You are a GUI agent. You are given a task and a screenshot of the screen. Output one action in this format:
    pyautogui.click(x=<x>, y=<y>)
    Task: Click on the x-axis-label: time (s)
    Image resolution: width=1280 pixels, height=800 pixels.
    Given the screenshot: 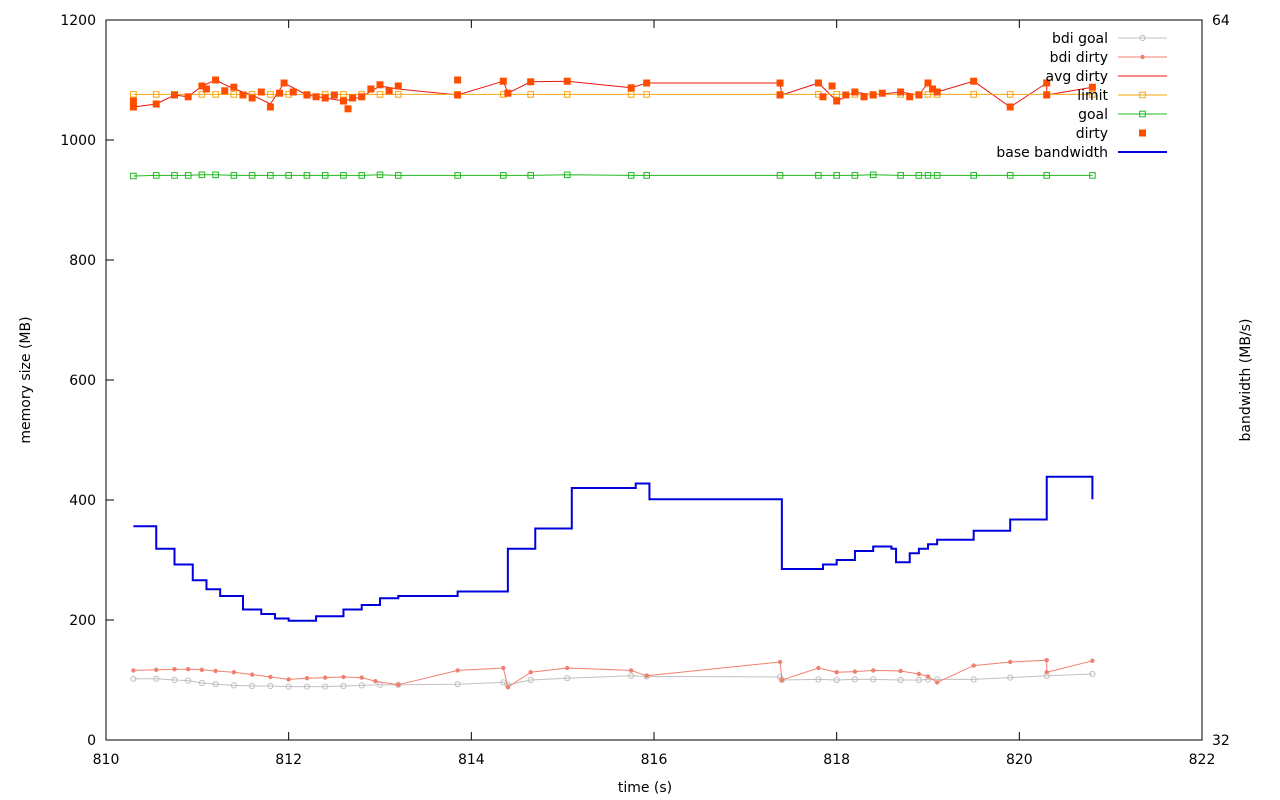 What is the action you would take?
    pyautogui.click(x=645, y=788)
    